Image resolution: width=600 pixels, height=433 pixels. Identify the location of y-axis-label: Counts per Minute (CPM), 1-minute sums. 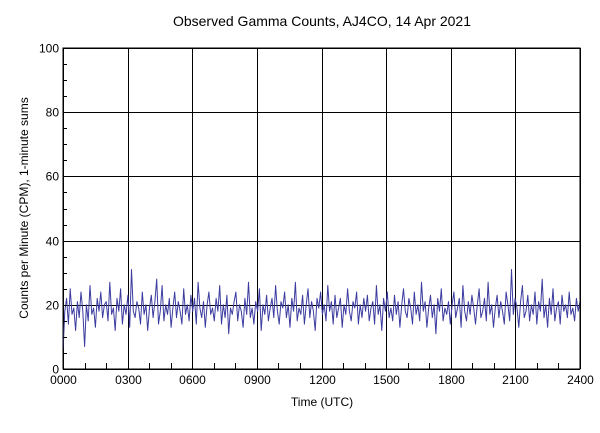
(24, 207).